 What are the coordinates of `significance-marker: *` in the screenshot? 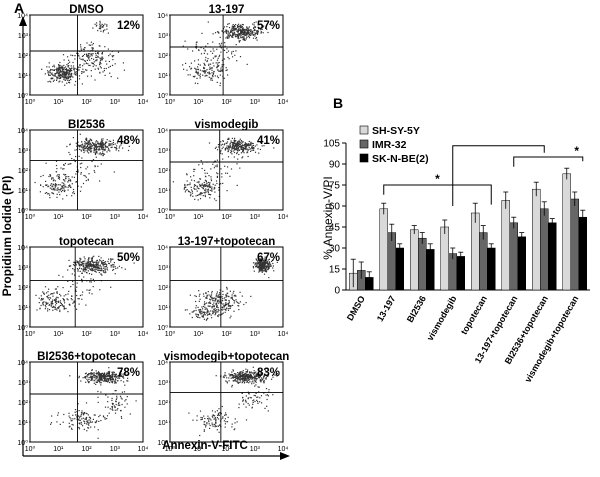 It's located at (576, 151).